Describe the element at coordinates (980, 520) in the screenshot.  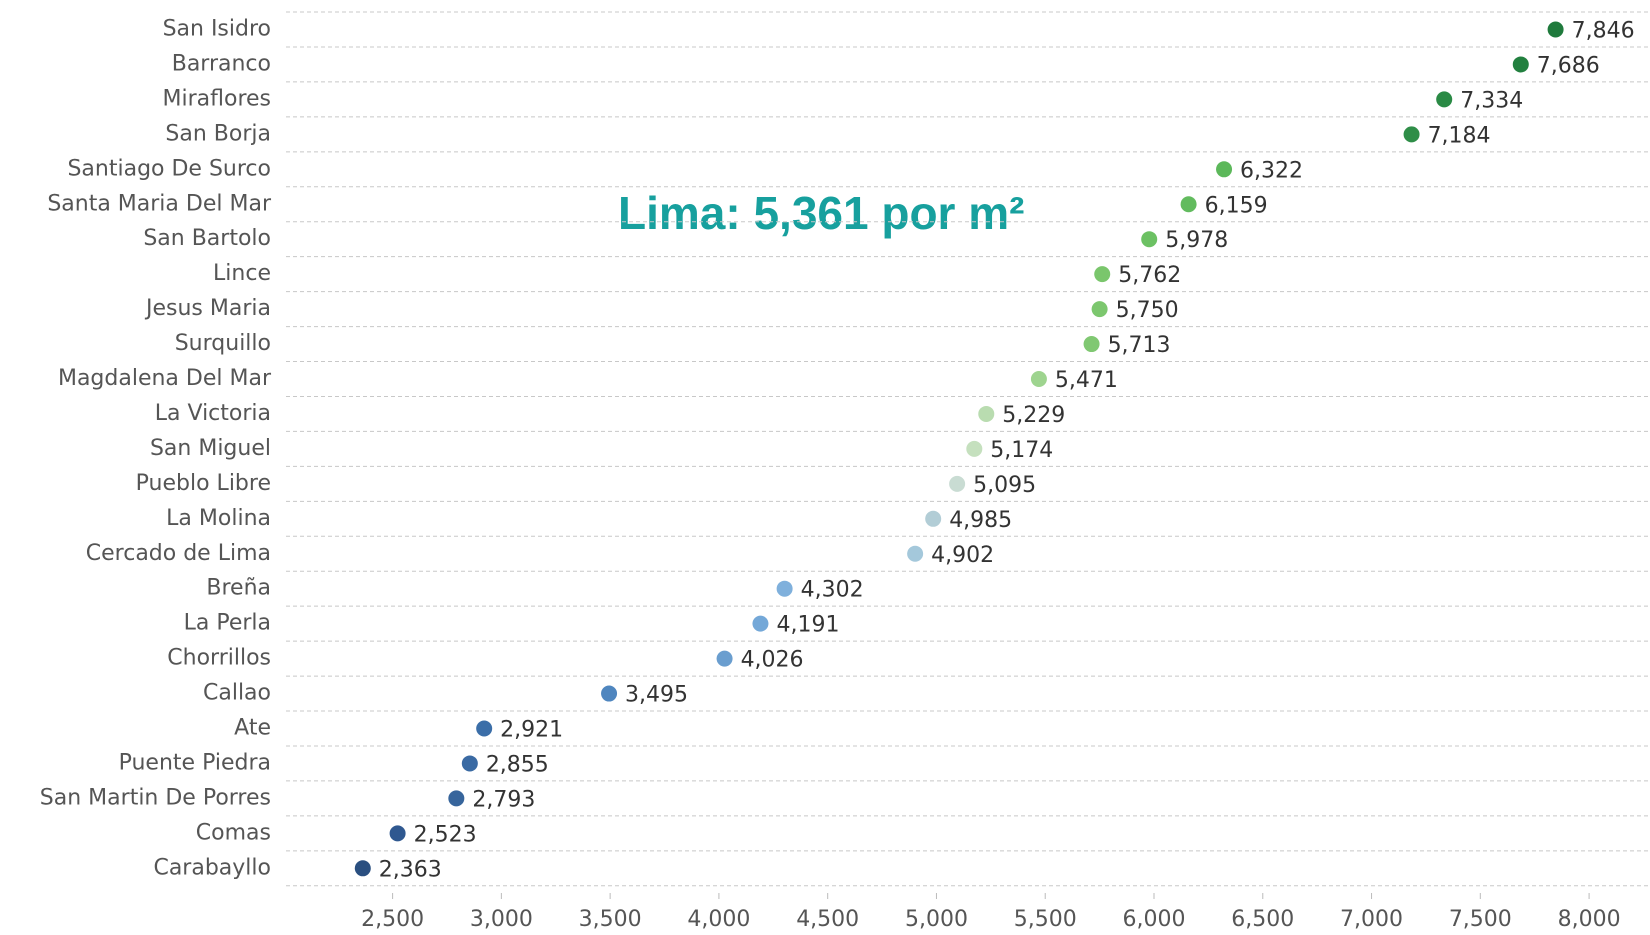
I see `value-label: 4,985` at that location.